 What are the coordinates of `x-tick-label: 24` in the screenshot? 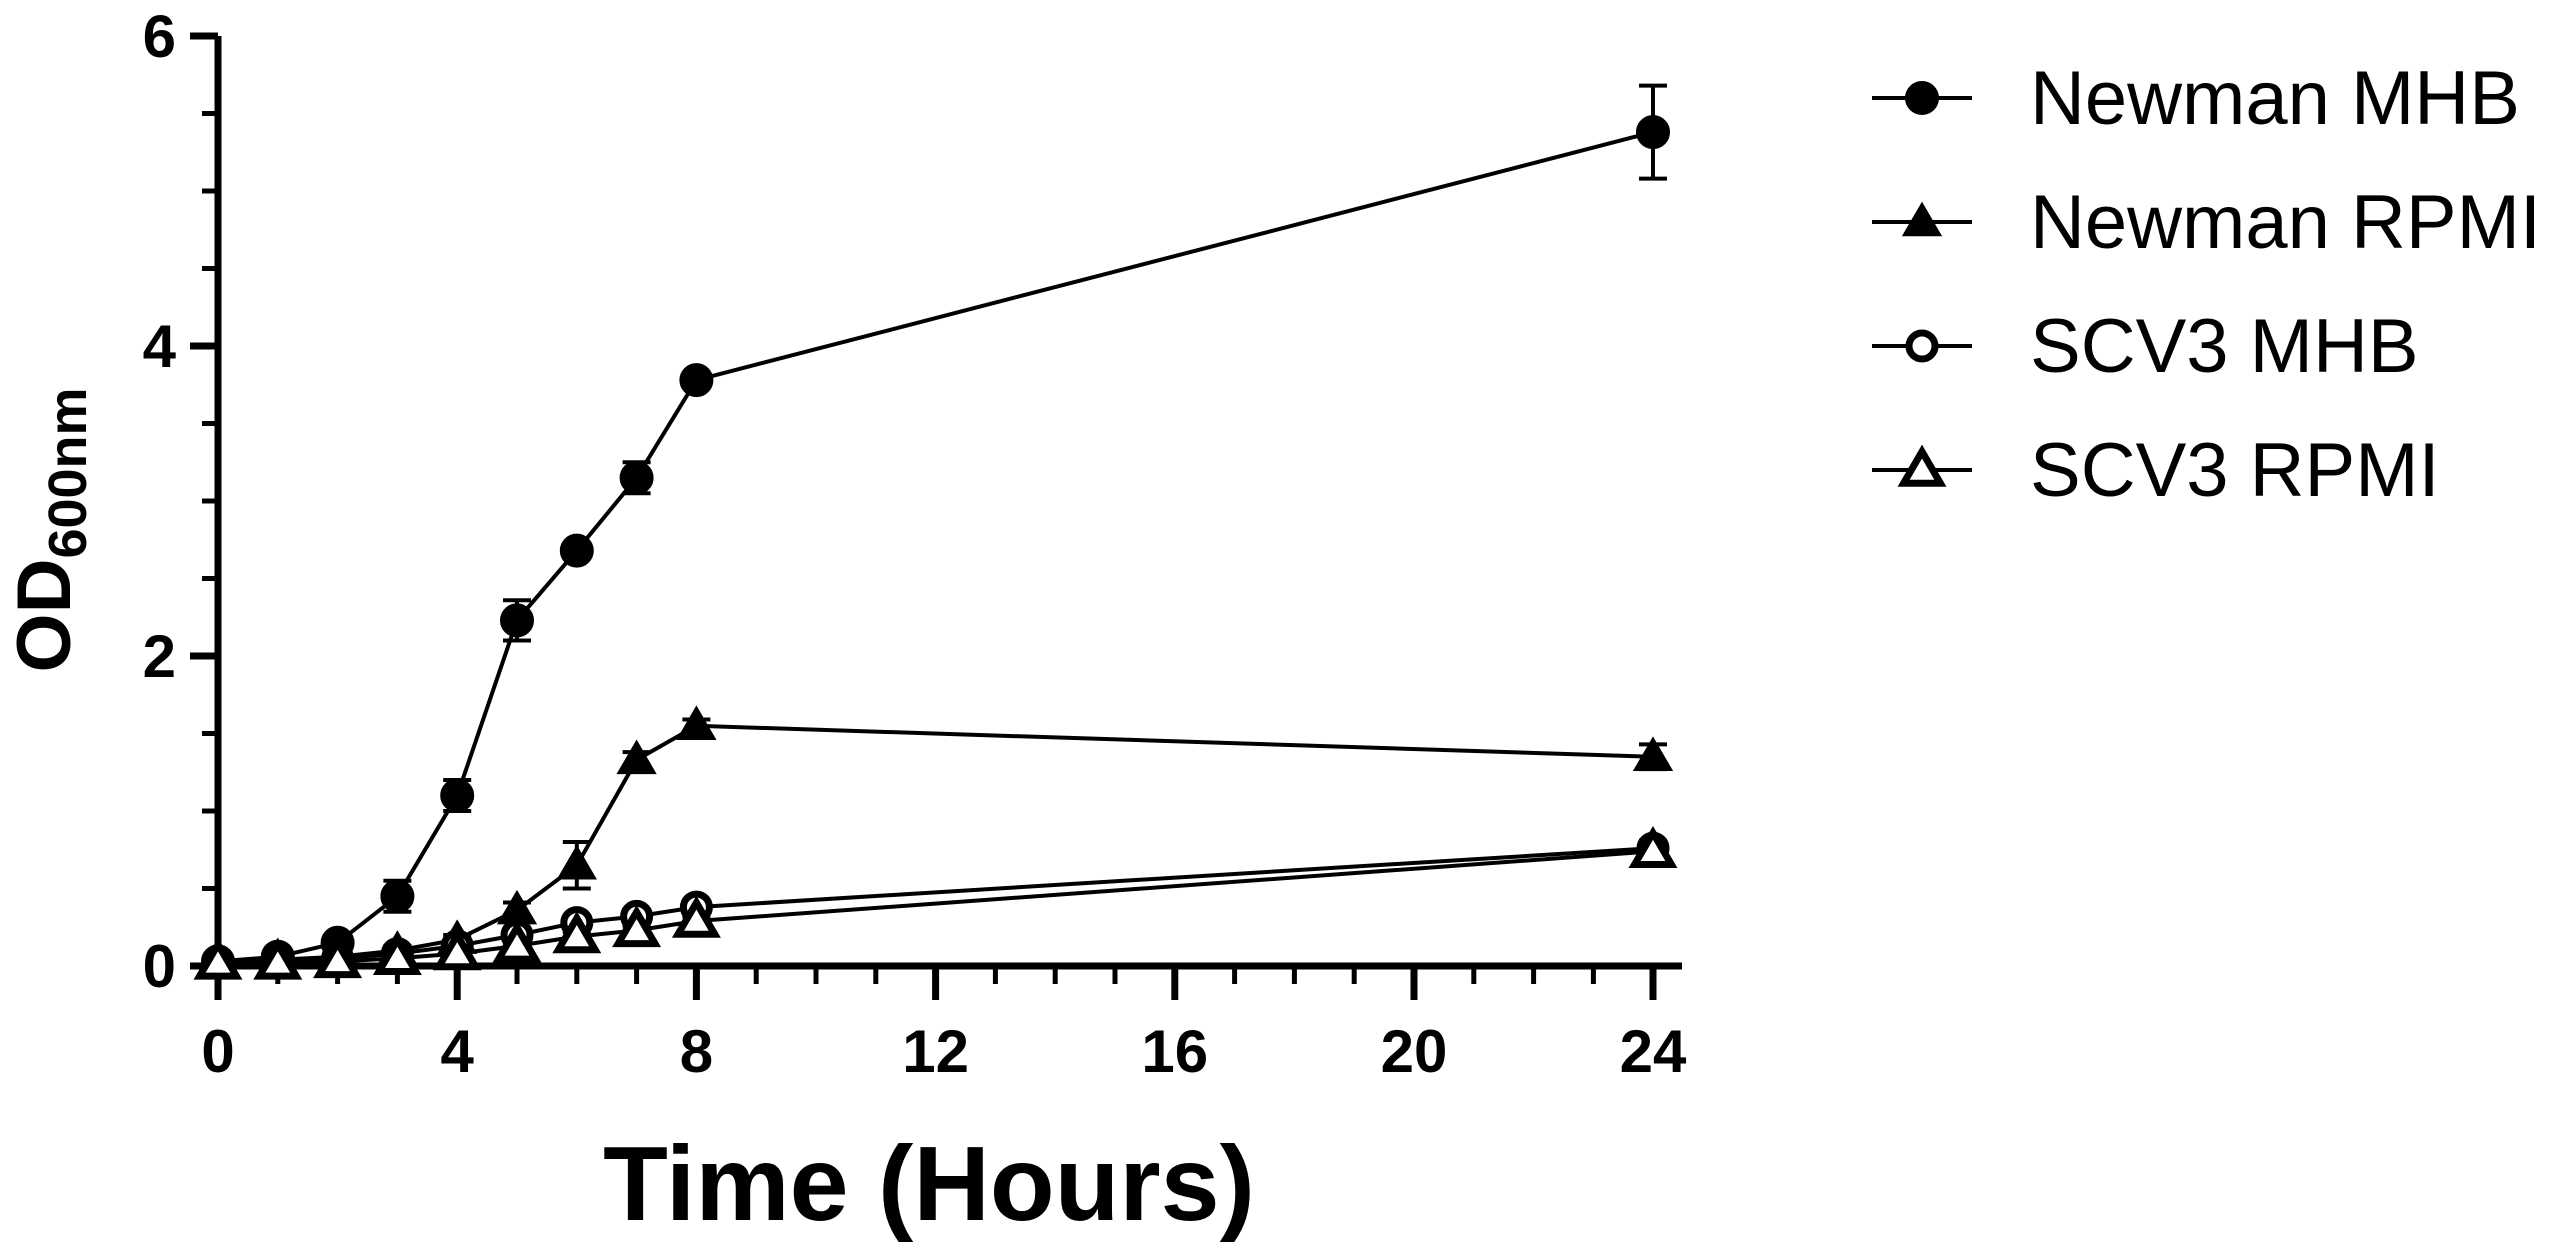 It's located at (1653, 1051).